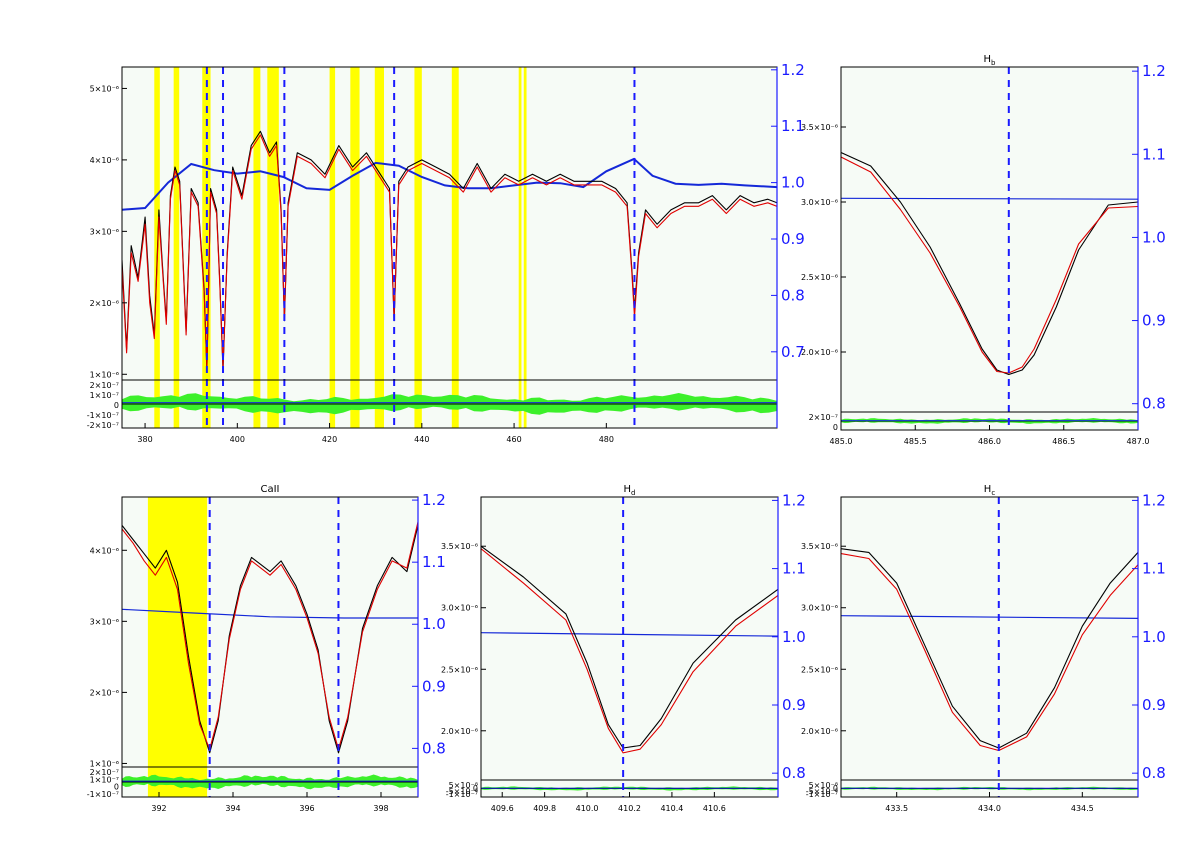 This screenshot has height=860, width=1200. Describe the element at coordinates (144, 439) in the screenshot. I see `x-tick-label: 380` at that location.